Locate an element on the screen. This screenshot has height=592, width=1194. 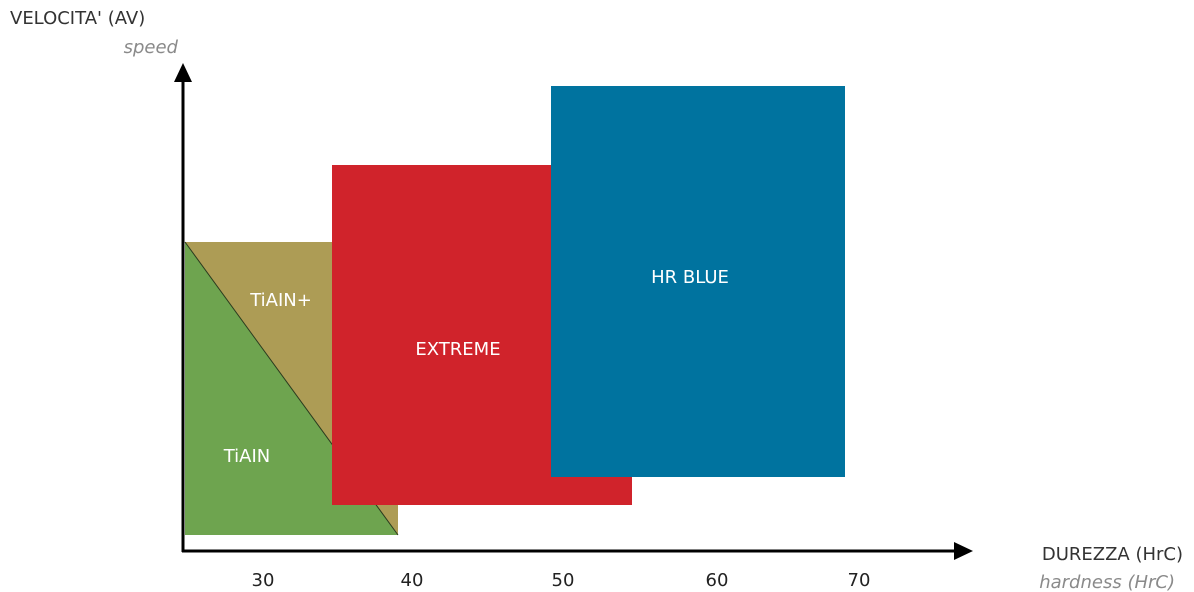
x-axis-arrow-icon is located at coordinates (963, 551).